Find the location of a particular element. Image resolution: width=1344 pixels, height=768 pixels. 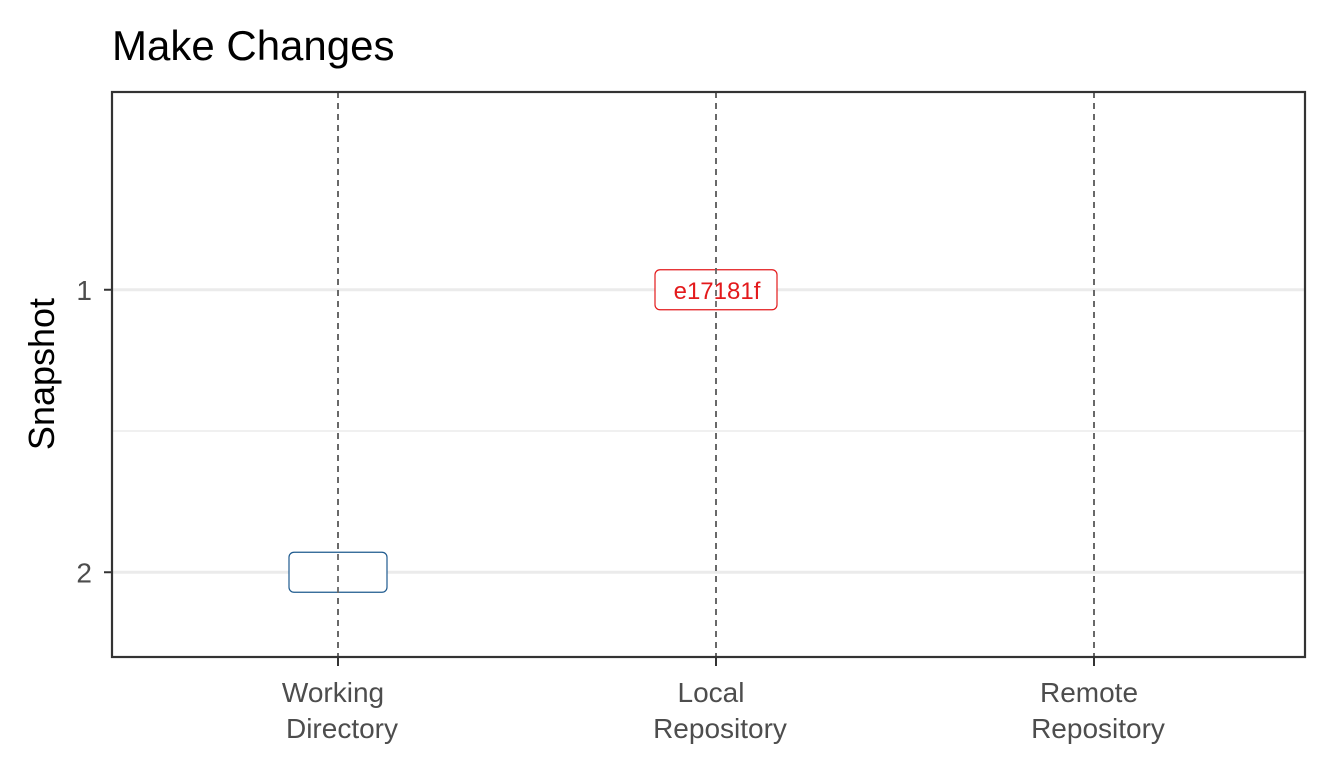

x-tick-label: Working Directory is located at coordinates (340, 710).